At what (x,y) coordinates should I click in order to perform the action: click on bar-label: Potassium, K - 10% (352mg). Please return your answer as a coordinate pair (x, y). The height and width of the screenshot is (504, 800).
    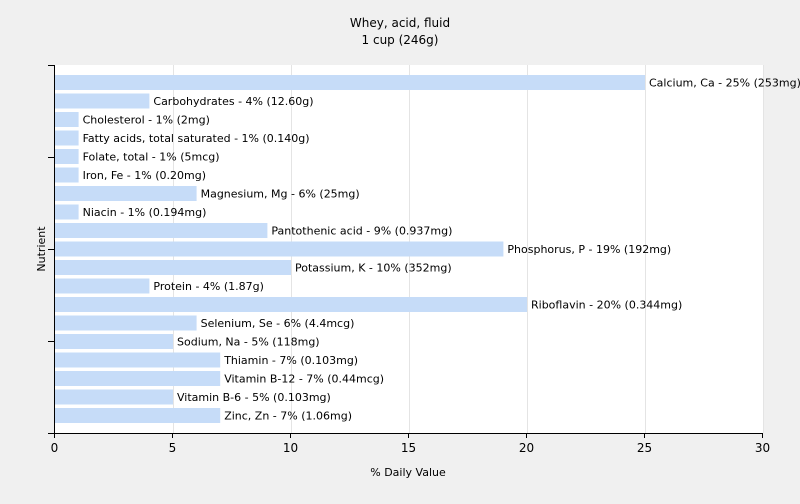
    Looking at the image, I should click on (373, 268).